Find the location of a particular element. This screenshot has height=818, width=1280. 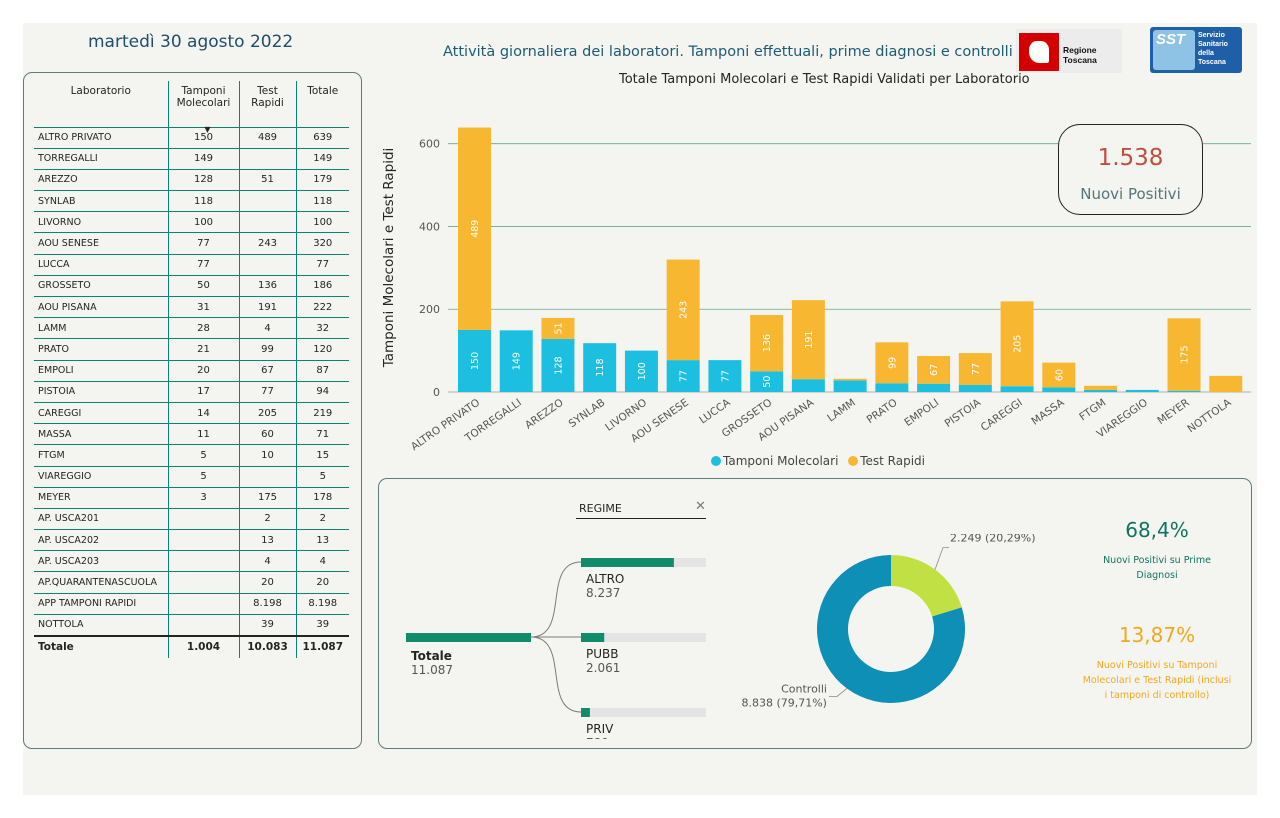

bar-data-label: 50 is located at coordinates (767, 382).